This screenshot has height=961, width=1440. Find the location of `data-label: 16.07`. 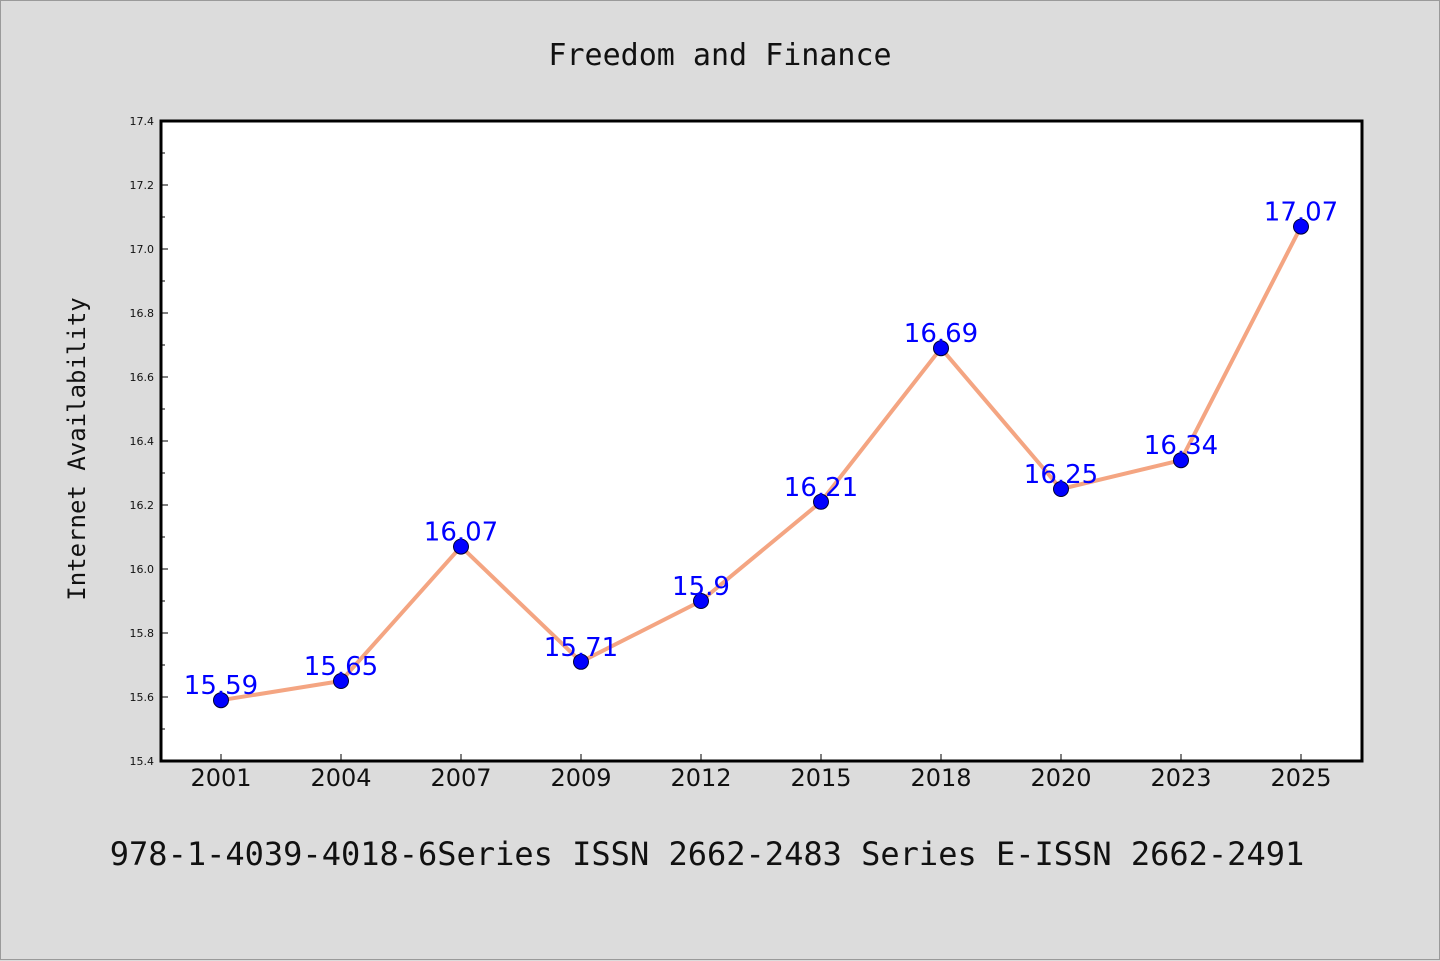

data-label: 16.07 is located at coordinates (461, 533).